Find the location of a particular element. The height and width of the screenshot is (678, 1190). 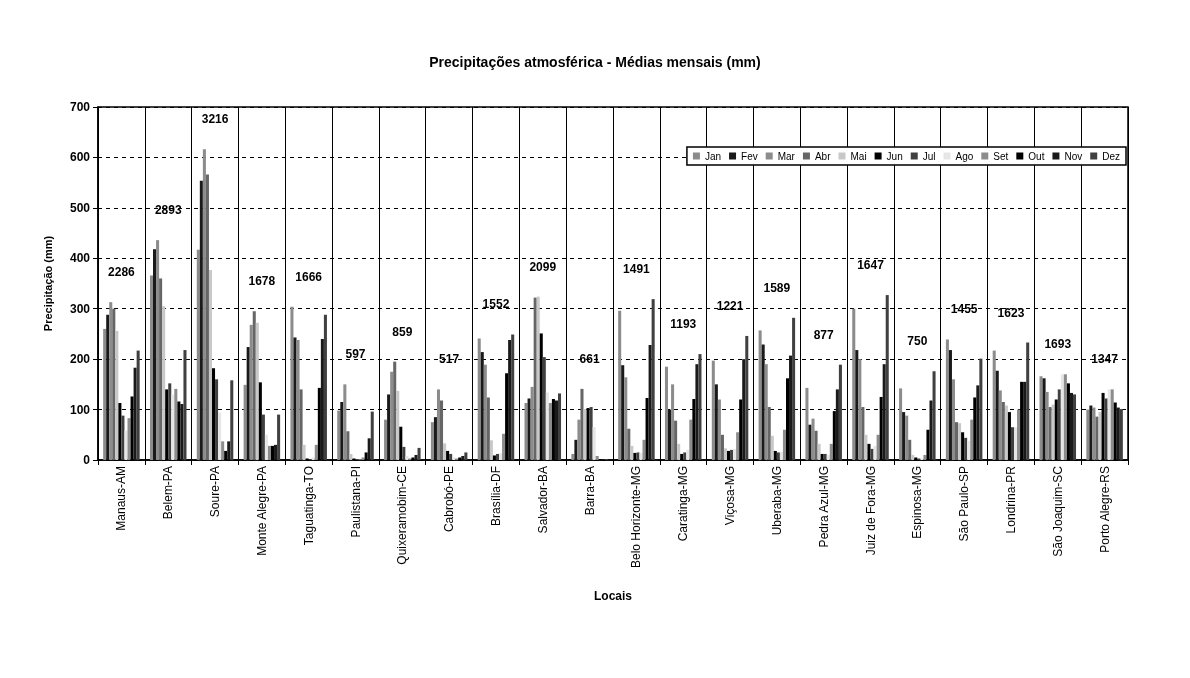

total-label: 1666 is located at coordinates (309, 276).